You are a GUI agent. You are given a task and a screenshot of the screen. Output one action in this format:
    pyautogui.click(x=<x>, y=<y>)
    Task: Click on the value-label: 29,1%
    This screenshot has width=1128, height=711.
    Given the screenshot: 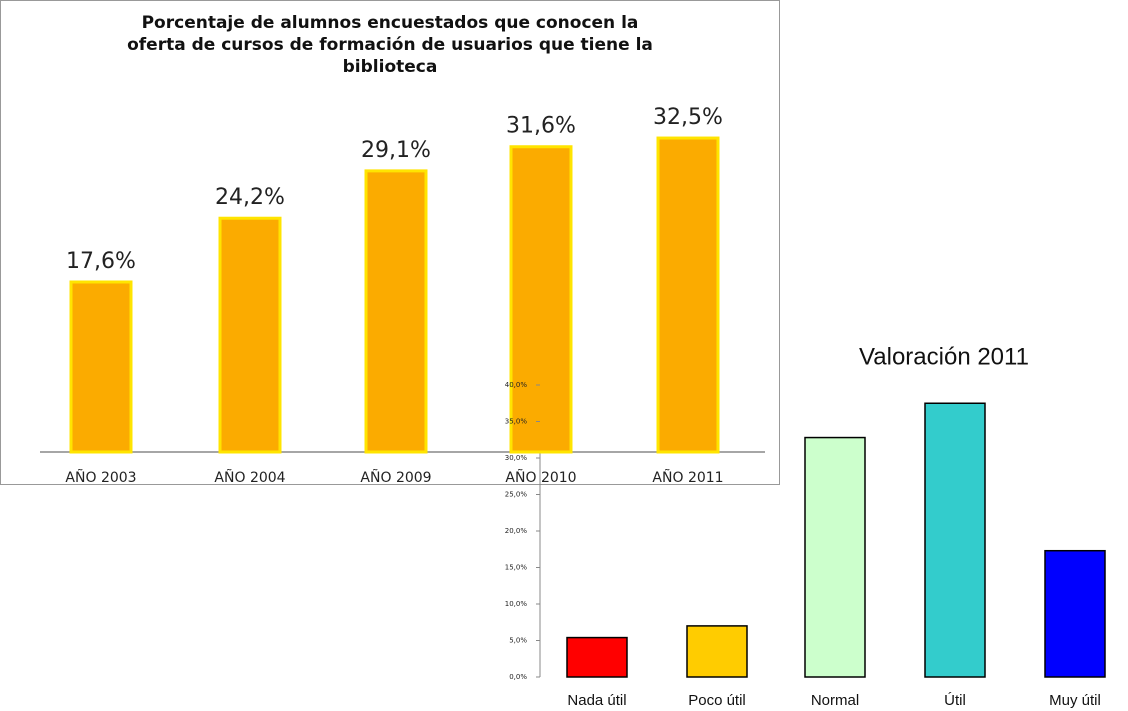 What is the action you would take?
    pyautogui.click(x=396, y=150)
    